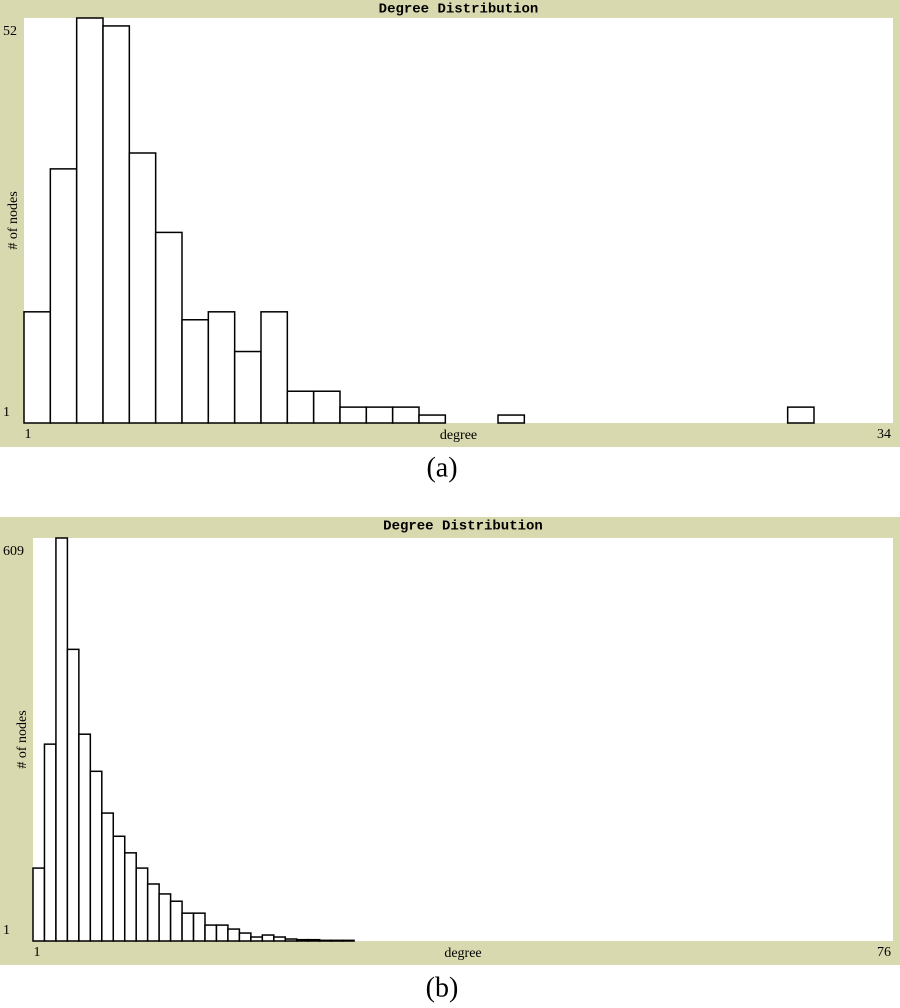 The height and width of the screenshot is (1008, 900). What do you see at coordinates (441, 467) in the screenshot?
I see `caption: (a)` at bounding box center [441, 467].